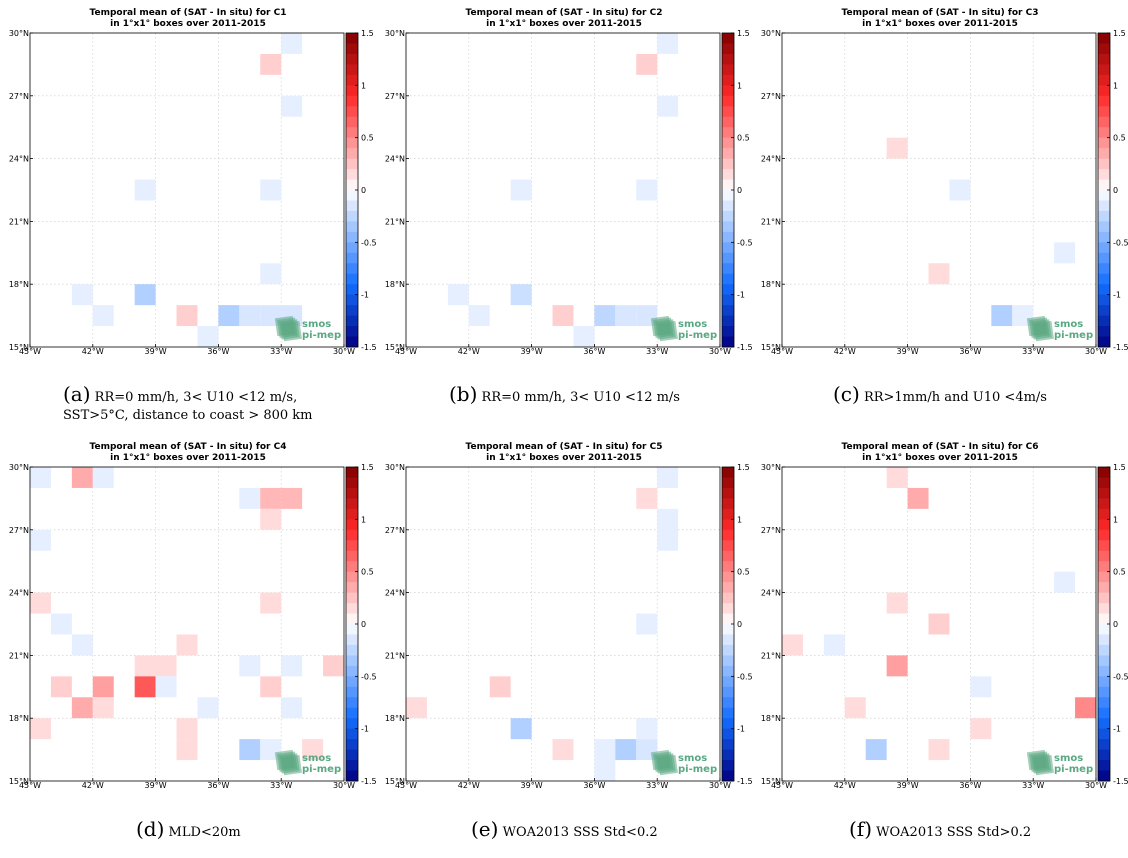 The height and width of the screenshot is (858, 1128). I want to click on colorbar: 1.5 1 0.5 0 -0.5 -1 -1.5, so click(736, 190).